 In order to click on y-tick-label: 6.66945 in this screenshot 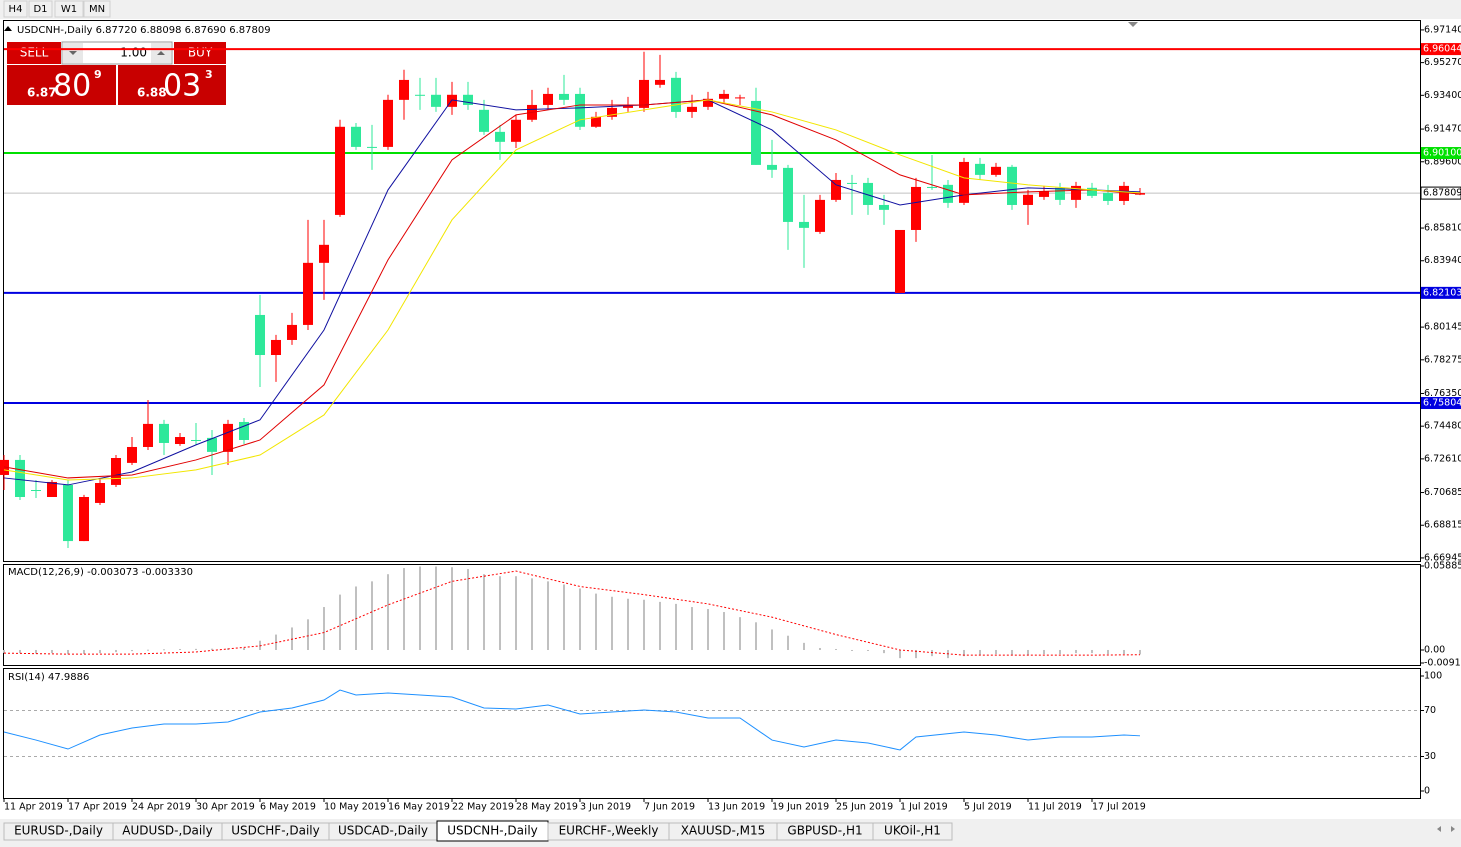, I will do `click(1442, 557)`.